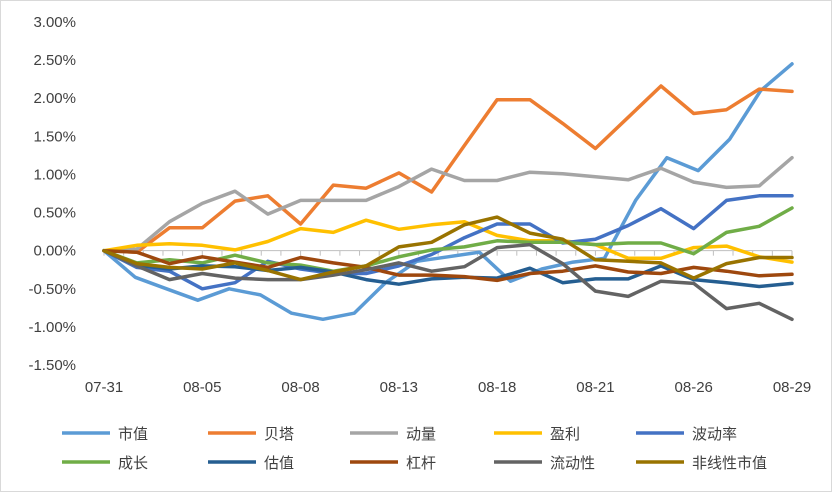  Describe the element at coordinates (54, 136) in the screenshot. I see `y-tick-label: 1.50%` at that location.